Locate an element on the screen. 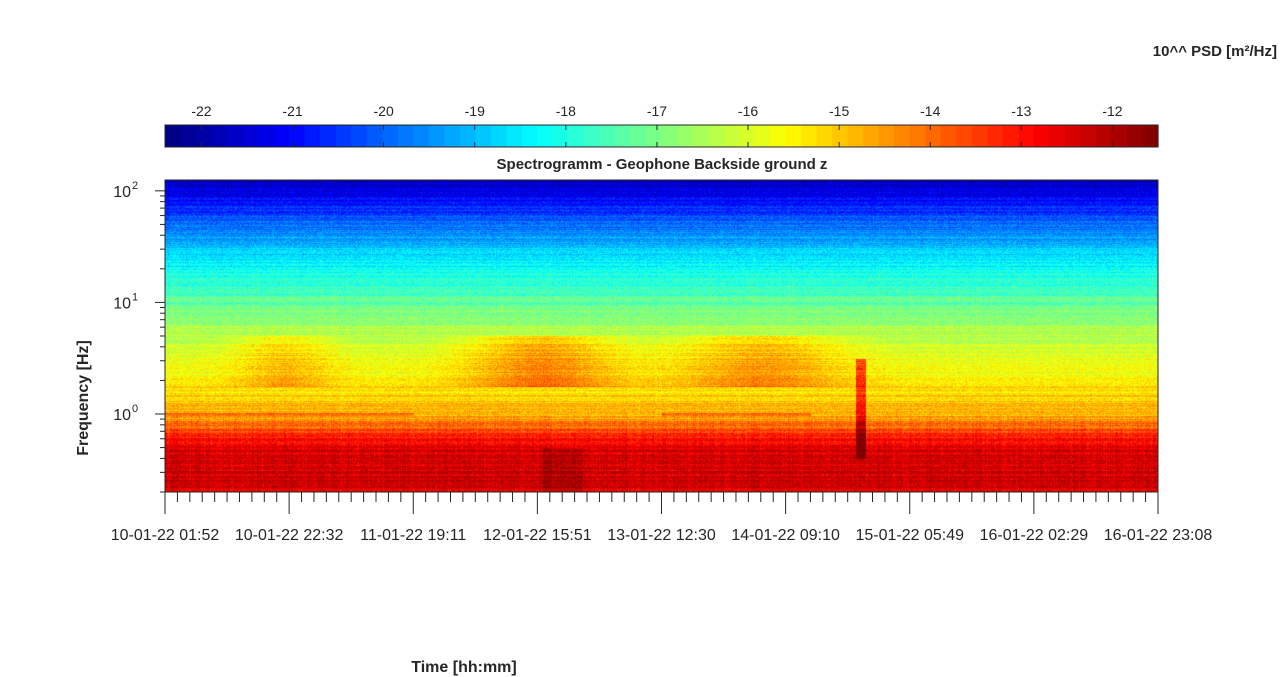  colorbar is located at coordinates (661, 136).